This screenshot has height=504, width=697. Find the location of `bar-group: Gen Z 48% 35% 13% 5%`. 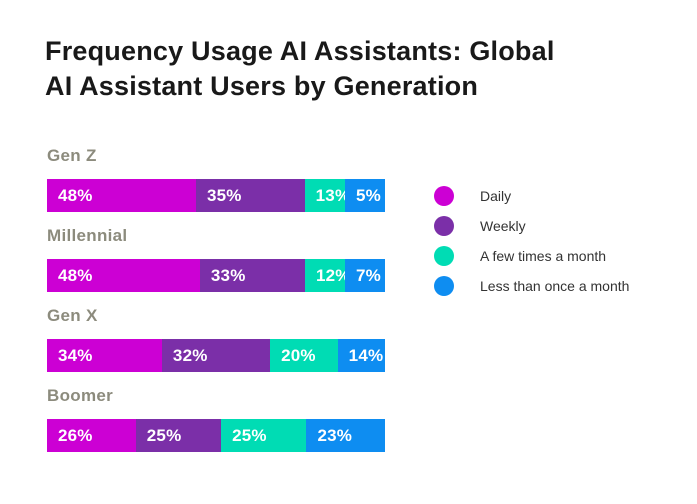

bar-group: Gen Z 48% 35% 13% 5% is located at coordinates (216, 179).